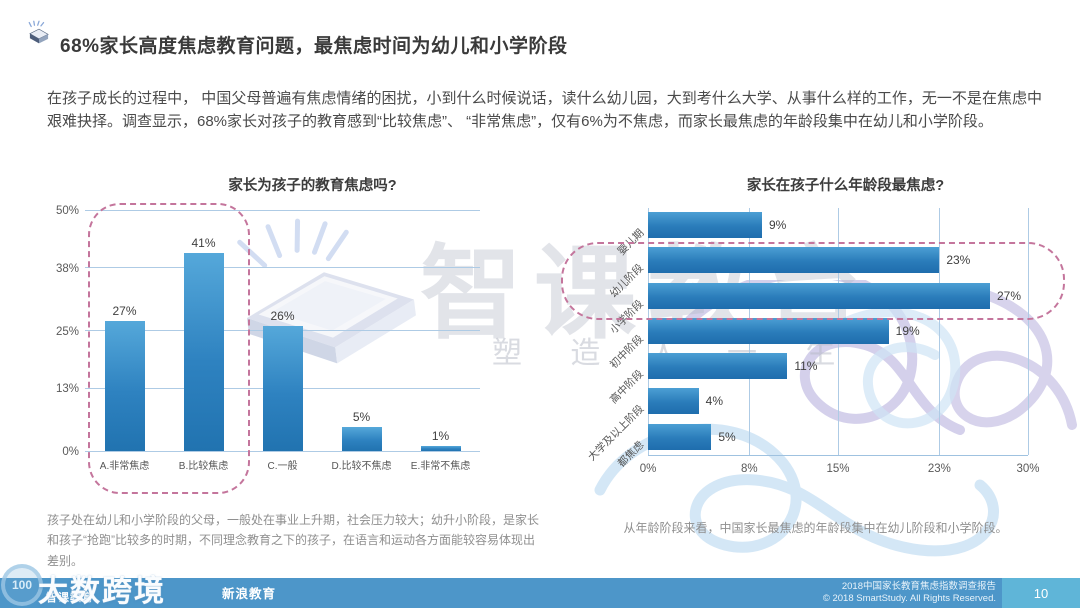  What do you see at coordinates (749, 469) in the screenshot?
I see `x-axis-tick-label: 8%` at bounding box center [749, 469].